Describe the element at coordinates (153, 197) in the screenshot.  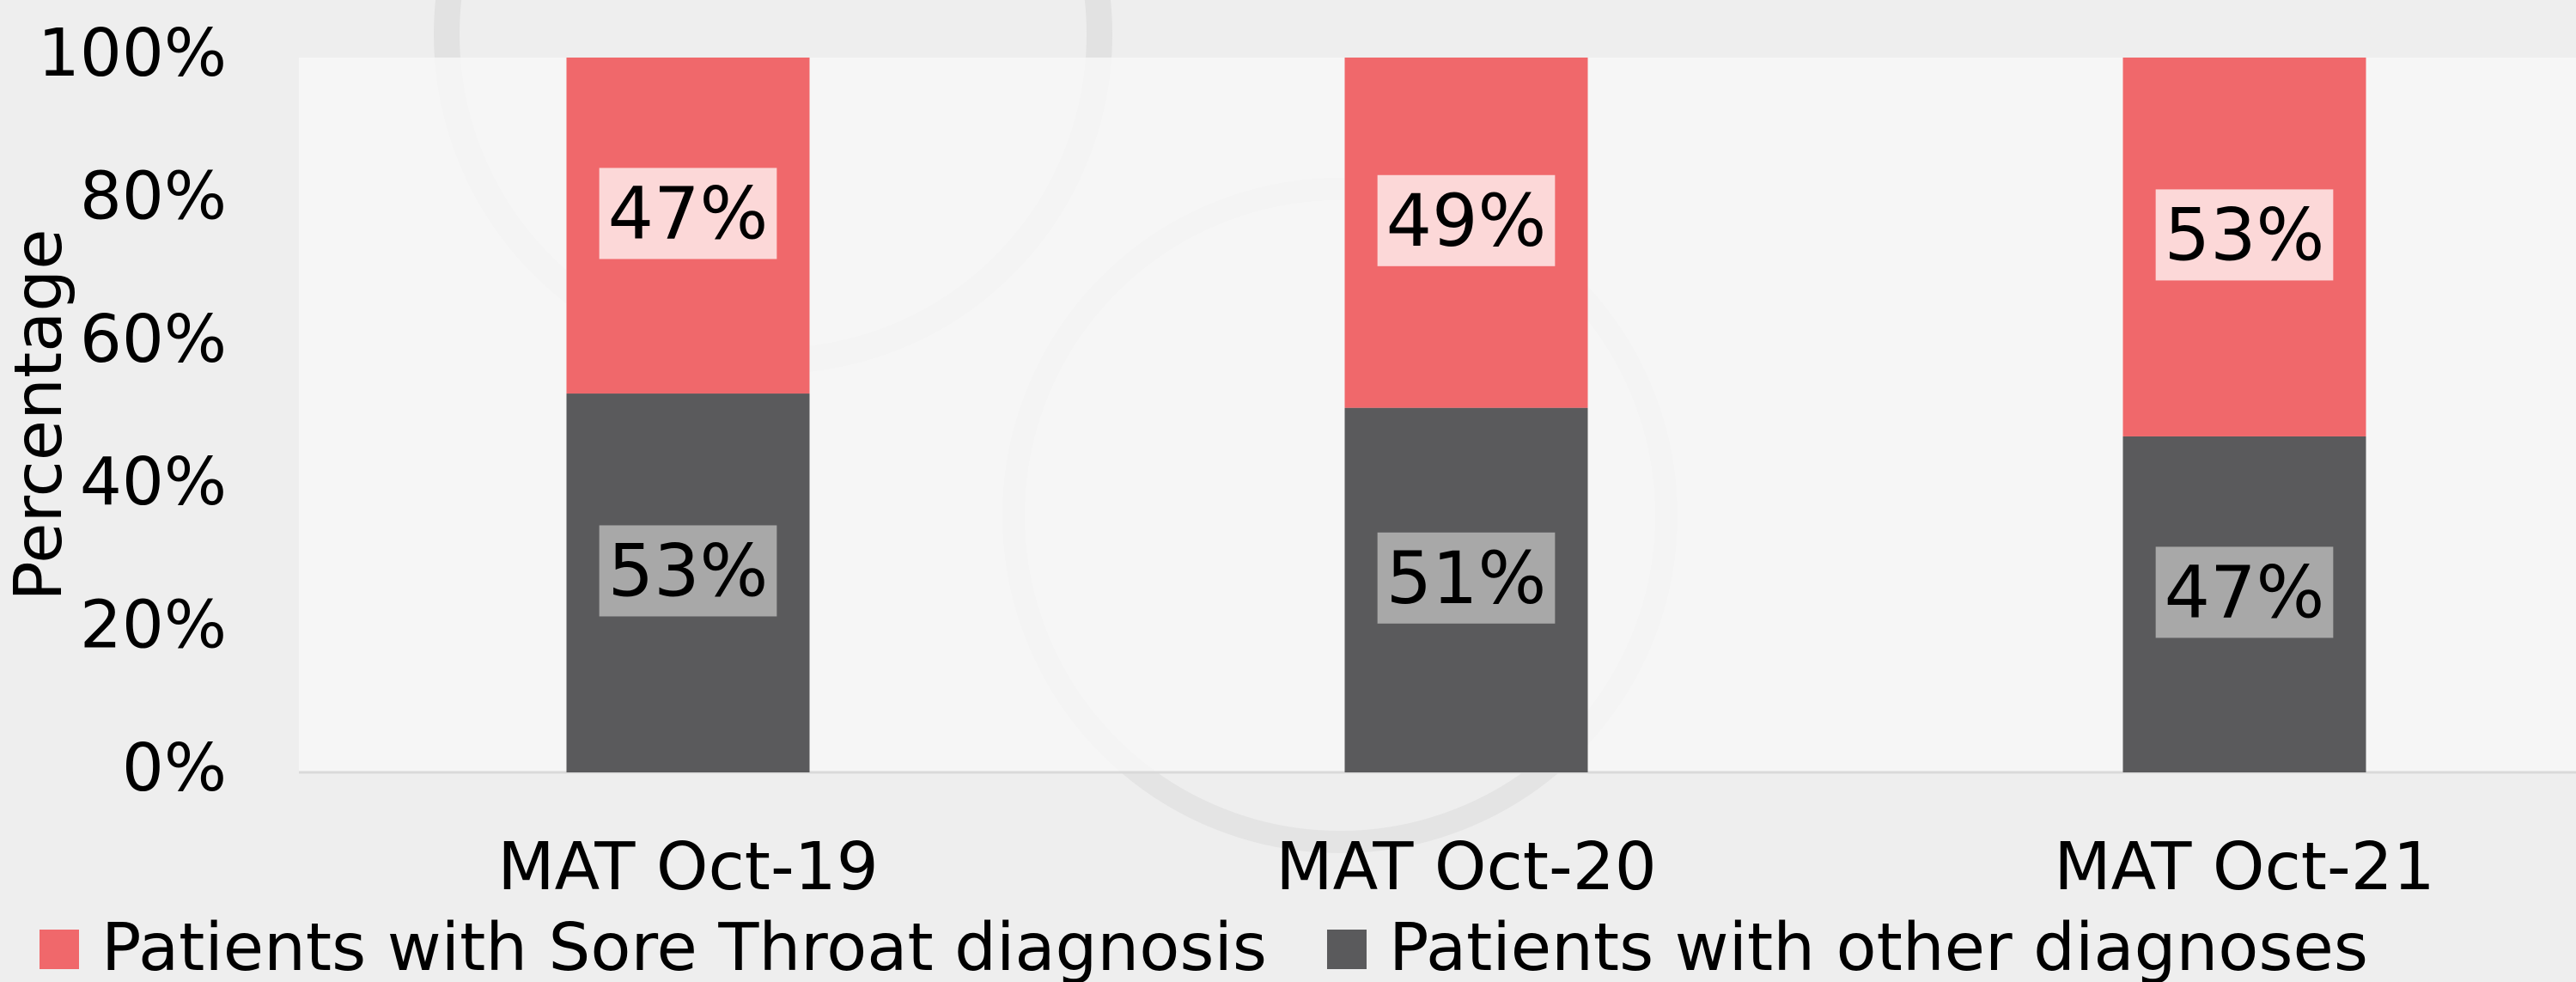
I see `y-tick-label: 80%` at that location.